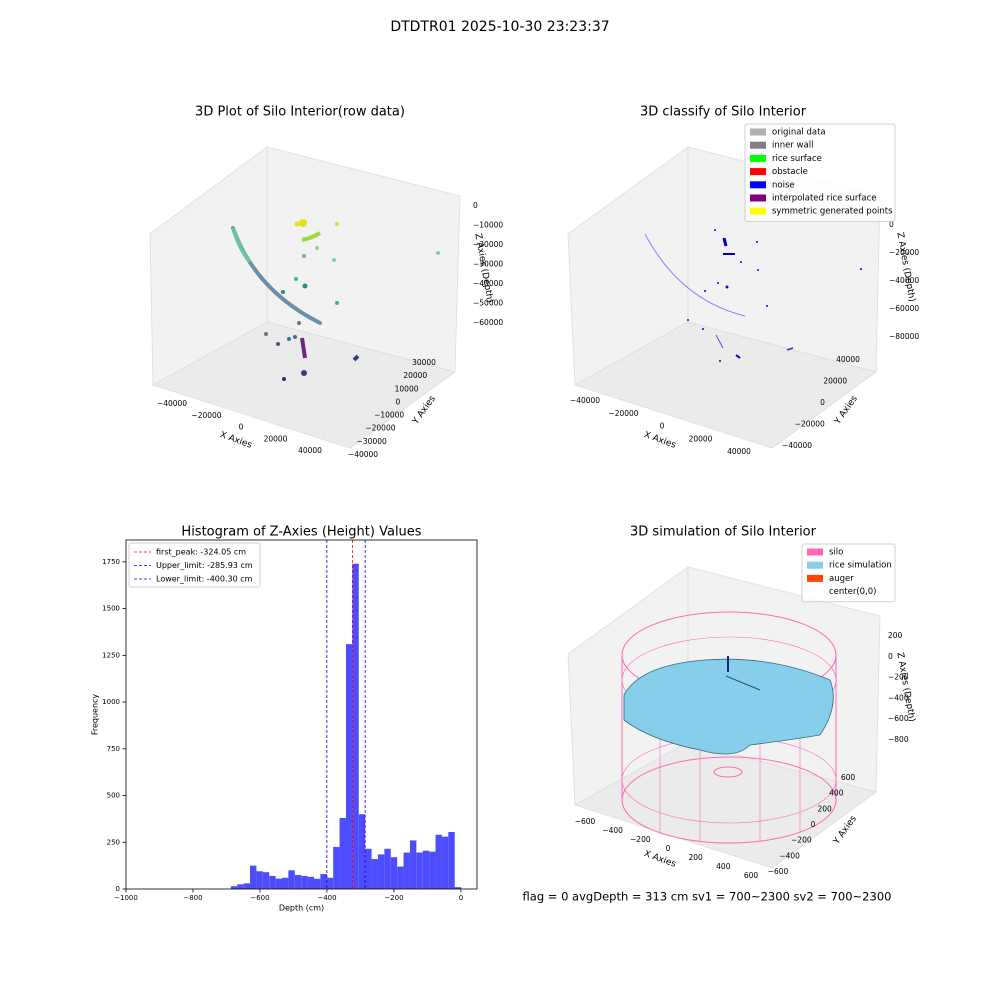 The height and width of the screenshot is (1000, 1000). I want to click on y-tick-label: −40000, so click(363, 454).